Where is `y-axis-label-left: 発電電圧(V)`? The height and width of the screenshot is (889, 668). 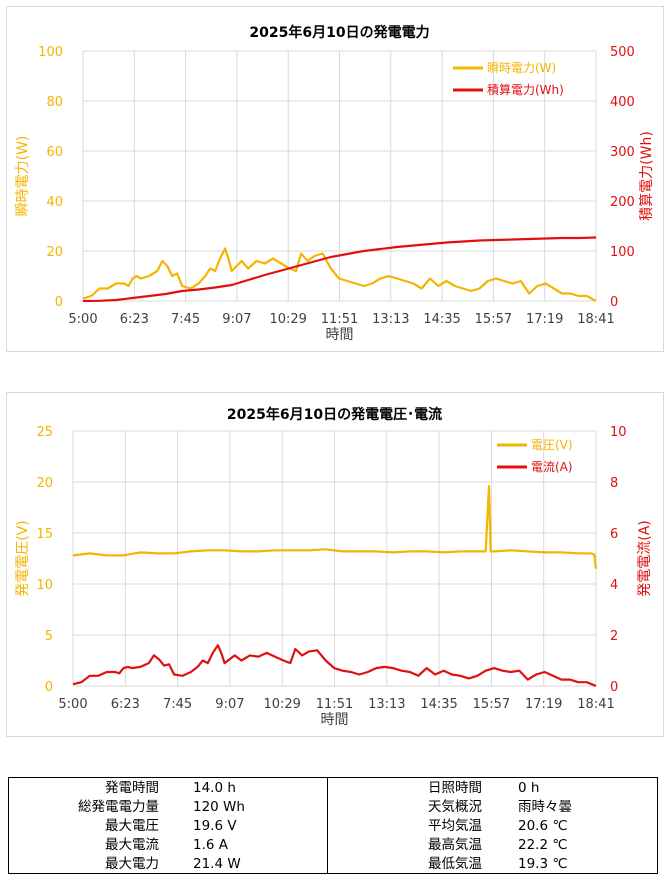
y-axis-label-left: 発電電圧(V) is located at coordinates (23, 558).